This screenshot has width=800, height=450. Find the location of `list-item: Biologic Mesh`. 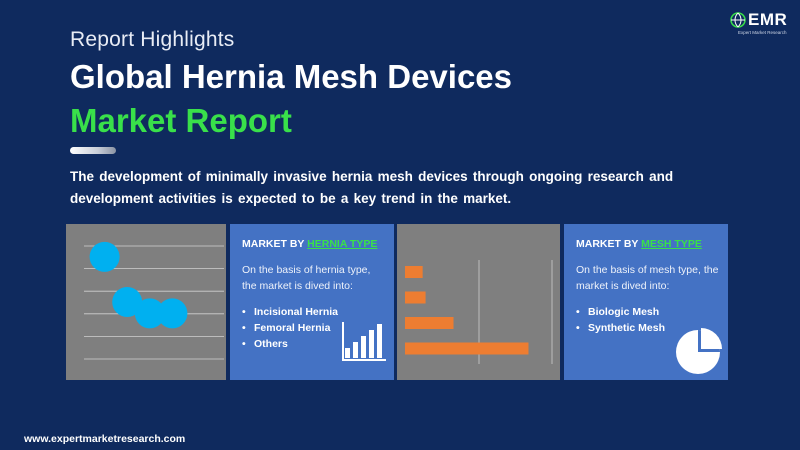

list-item: Biologic Mesh is located at coordinates (620, 312).